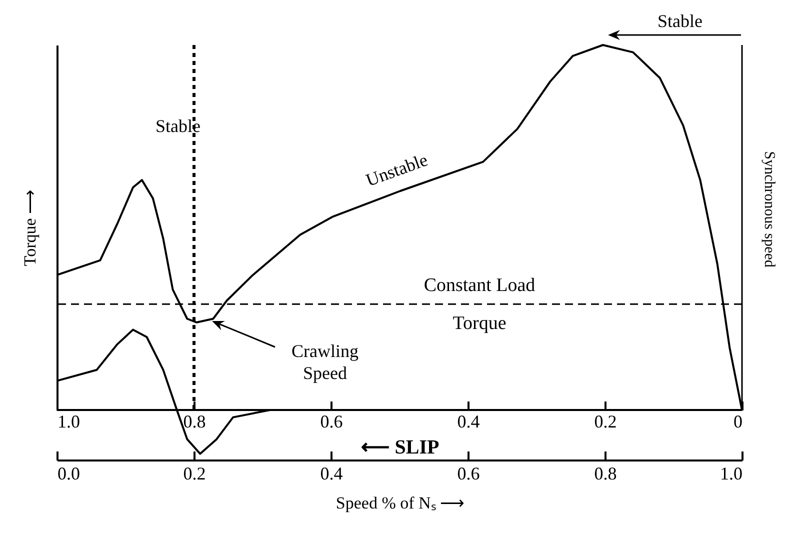 This screenshot has height=543, width=792. What do you see at coordinates (69, 422) in the screenshot?
I see `x2-tick-label: 1.0` at bounding box center [69, 422].